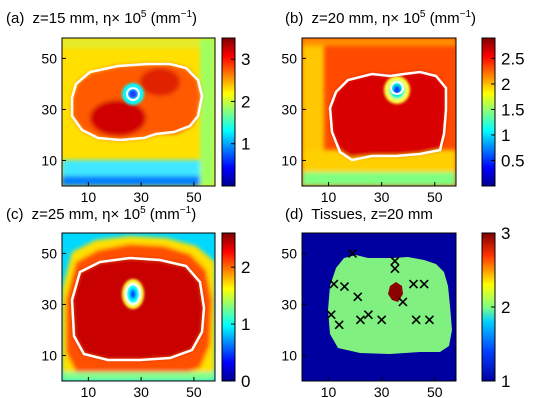 The width and height of the screenshot is (540, 398). What do you see at coordinates (49, 355) in the screenshot?
I see `y-tick-label-c-0: 10` at bounding box center [49, 355].